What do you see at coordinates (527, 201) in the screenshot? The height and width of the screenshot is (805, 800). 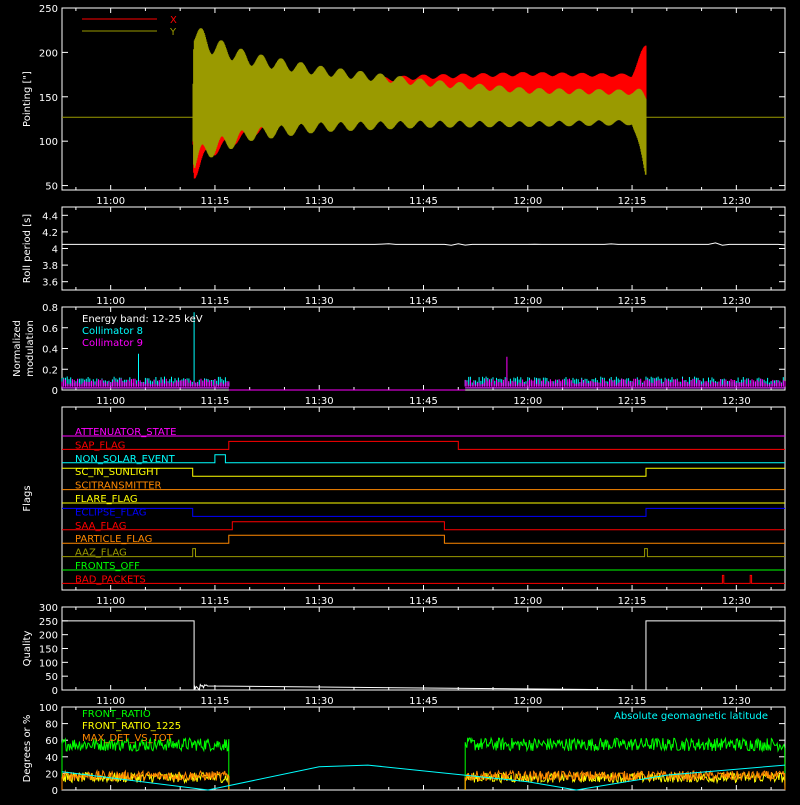 I see `pointing-xtick-label: 12:00` at bounding box center [527, 201].